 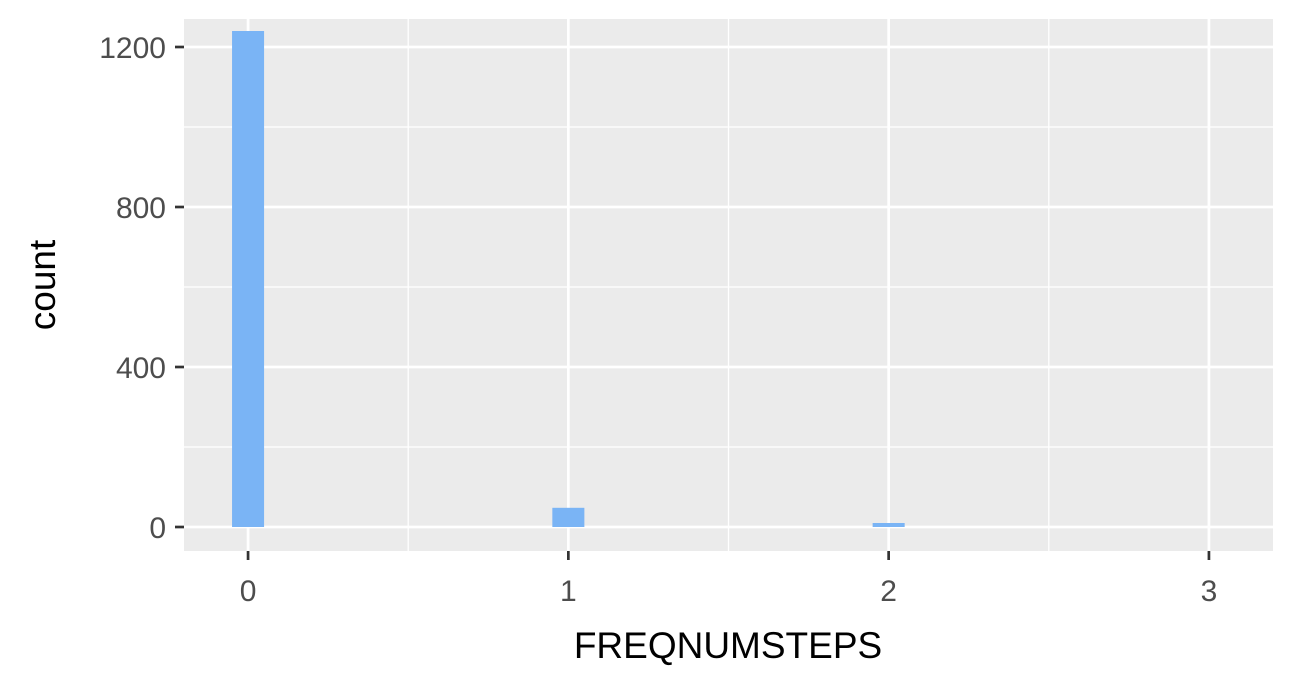 I want to click on y-tick-label: 1200, so click(x=132, y=48).